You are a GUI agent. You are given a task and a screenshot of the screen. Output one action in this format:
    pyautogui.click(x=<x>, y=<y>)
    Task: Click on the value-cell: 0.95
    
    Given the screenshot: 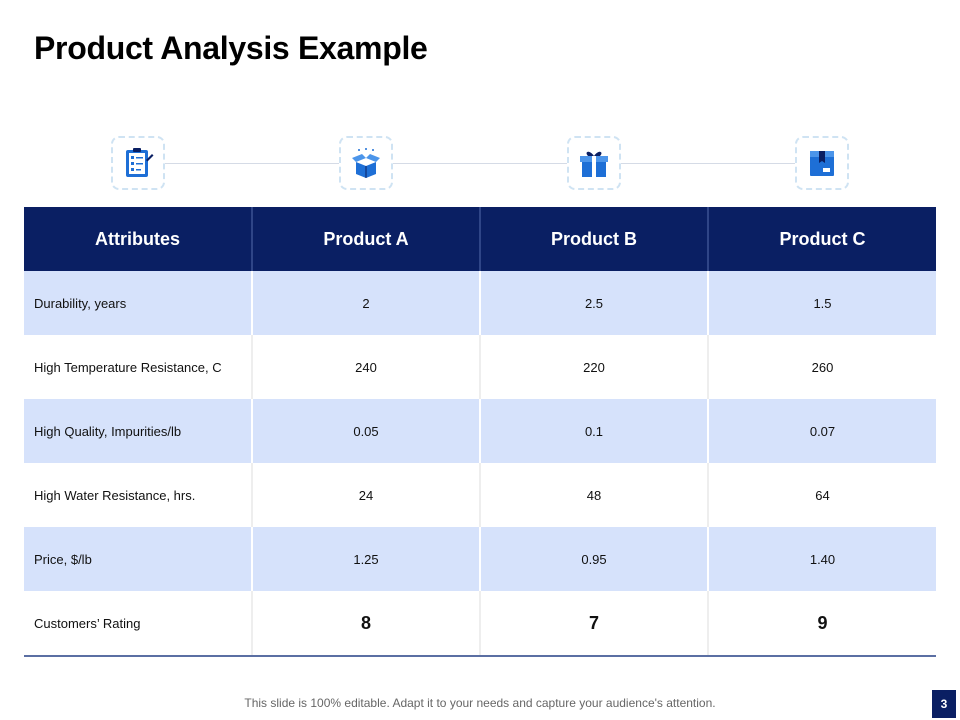 What is the action you would take?
    pyautogui.click(x=593, y=559)
    